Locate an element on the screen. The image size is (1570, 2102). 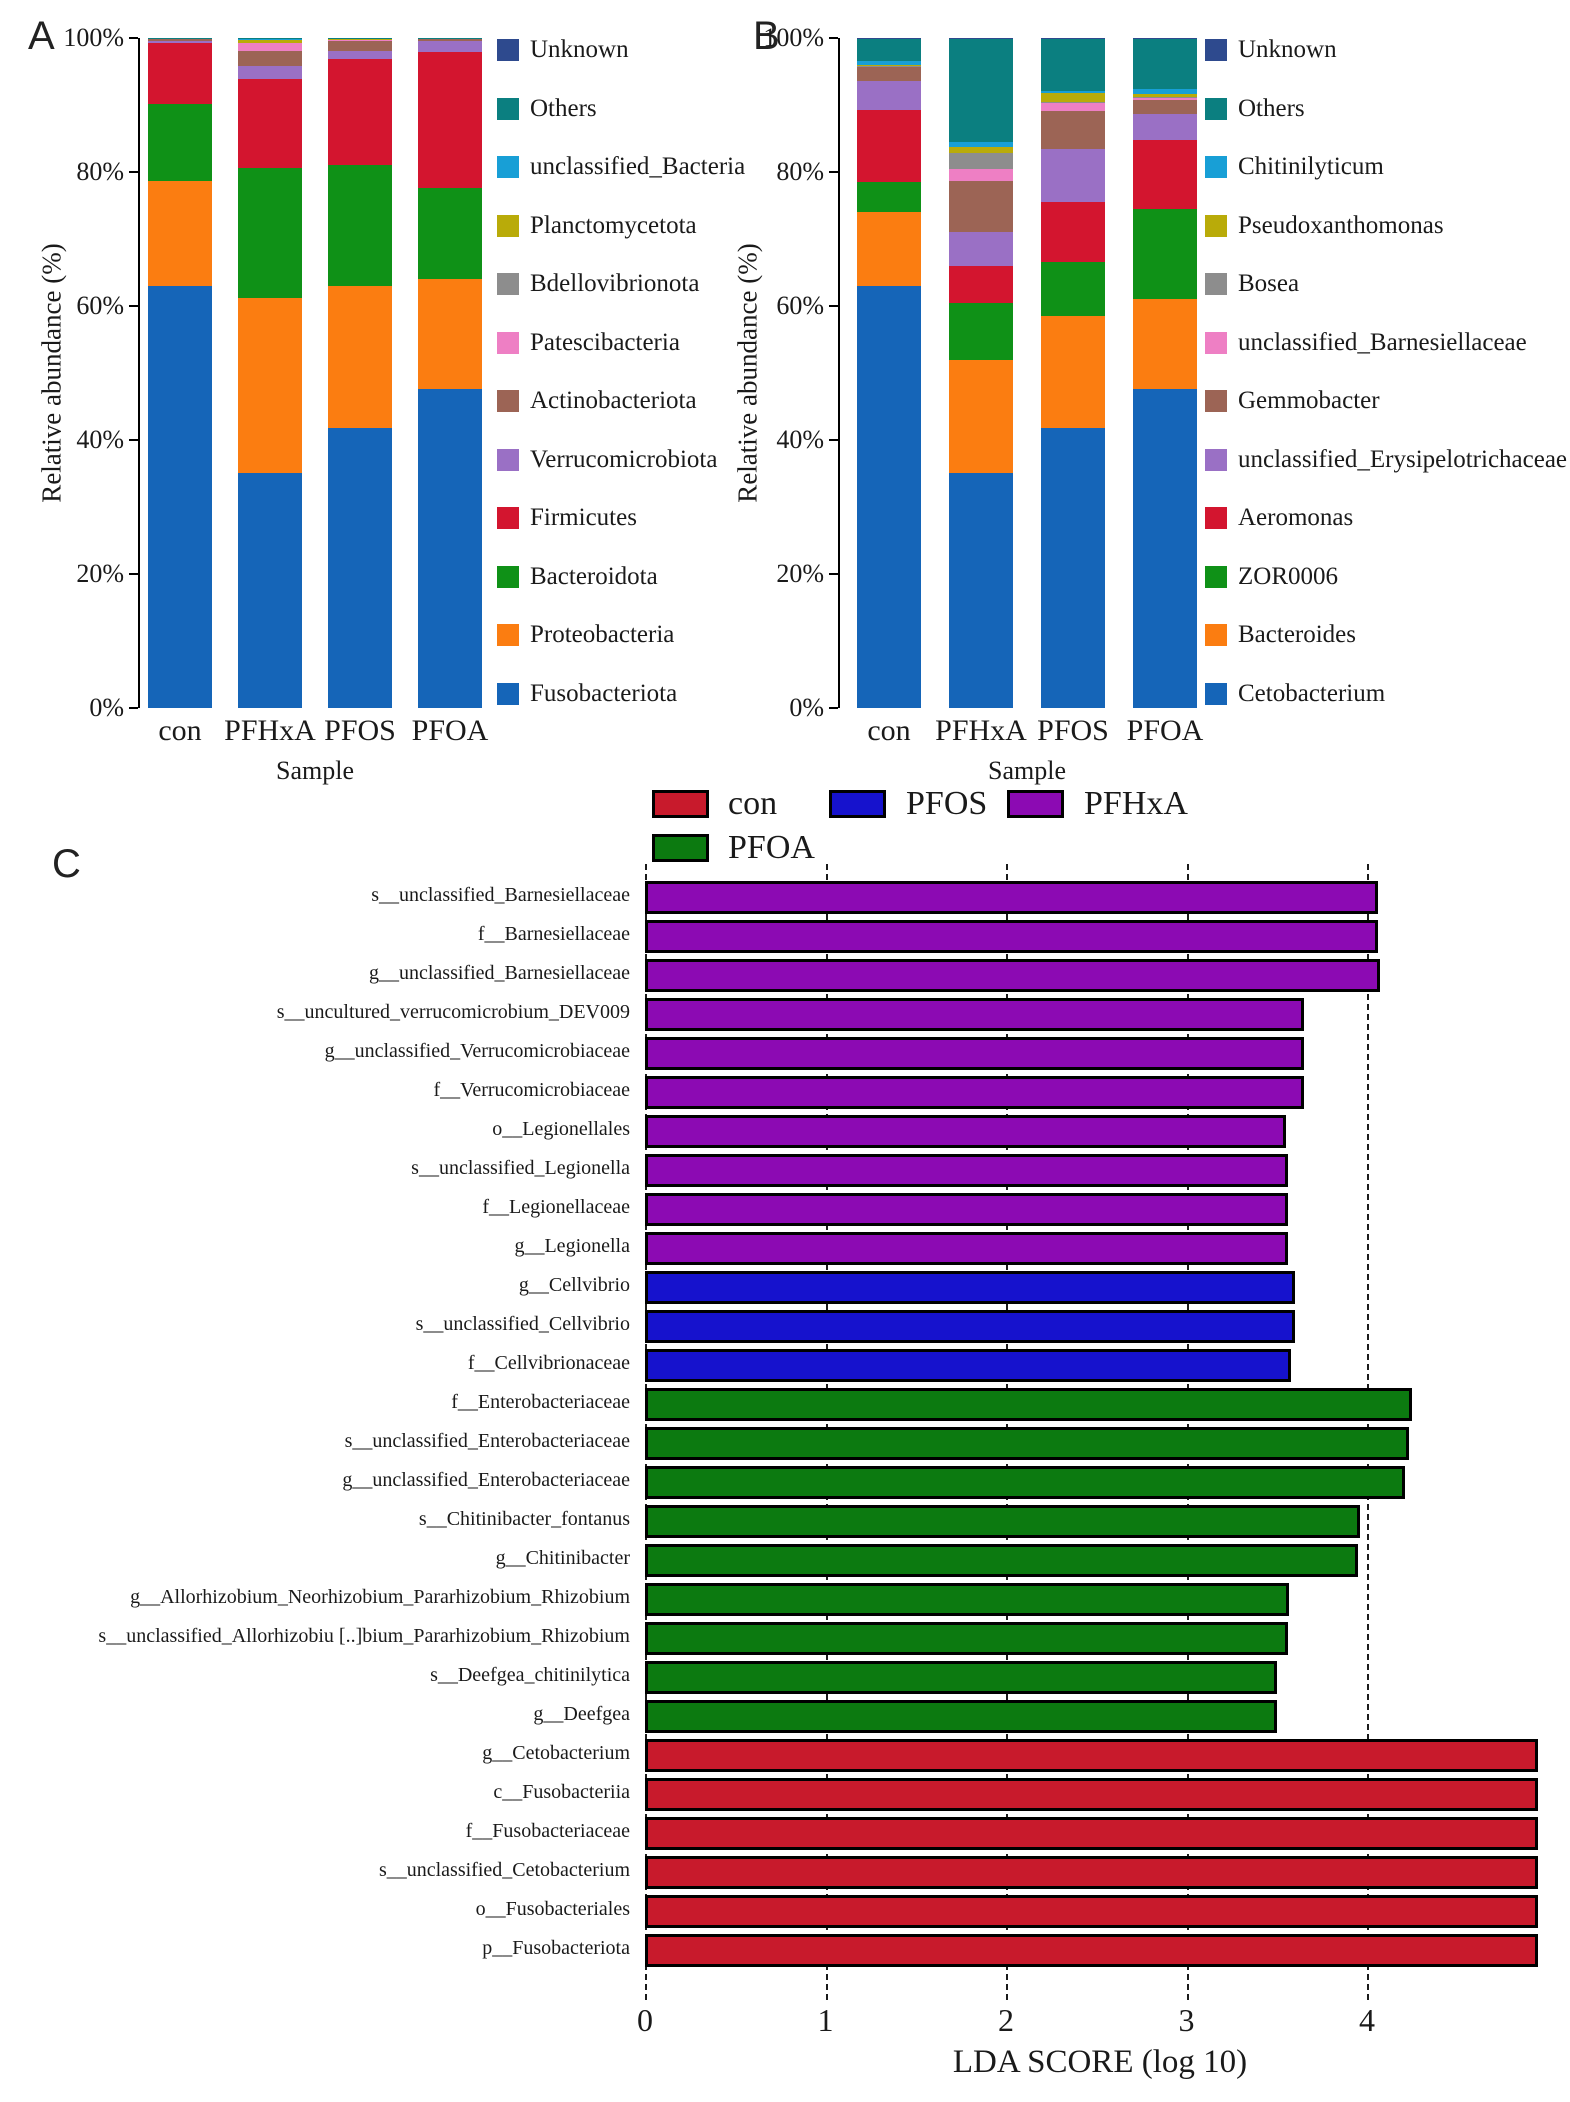
y-tick-label: 80% is located at coordinates (800, 171).